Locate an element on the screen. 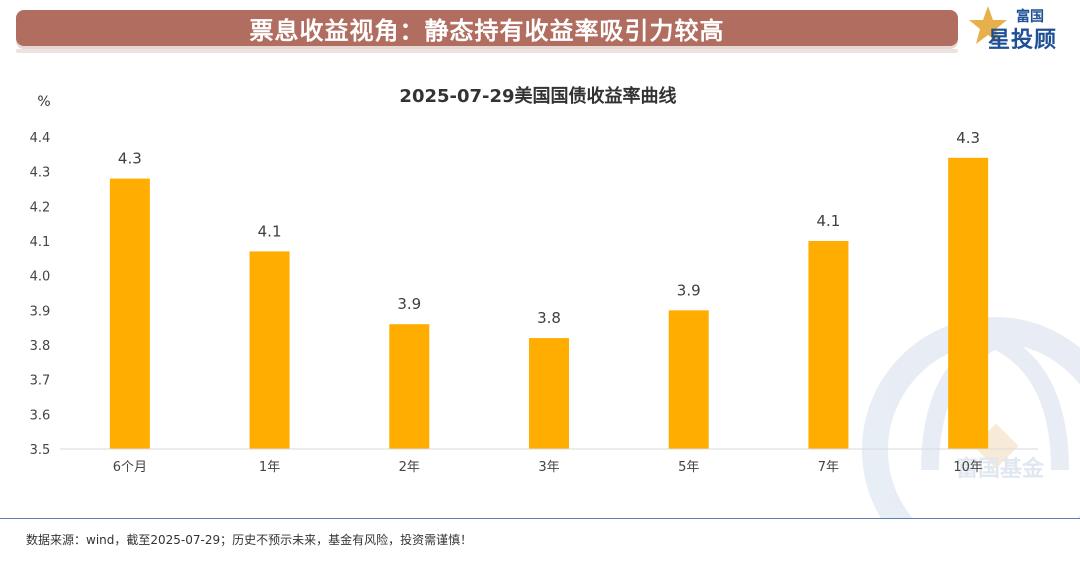 The width and height of the screenshot is (1080, 564). star-icon is located at coordinates (988, 25).